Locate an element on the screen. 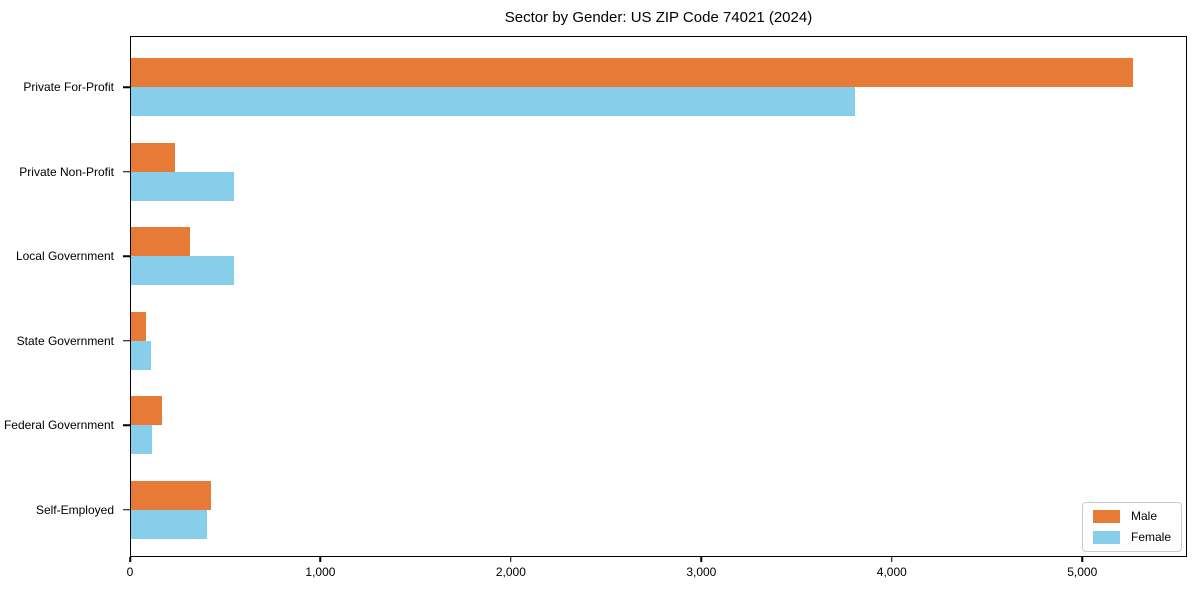 This screenshot has height=600, width=1200. category-row-state-government is located at coordinates (658, 341).